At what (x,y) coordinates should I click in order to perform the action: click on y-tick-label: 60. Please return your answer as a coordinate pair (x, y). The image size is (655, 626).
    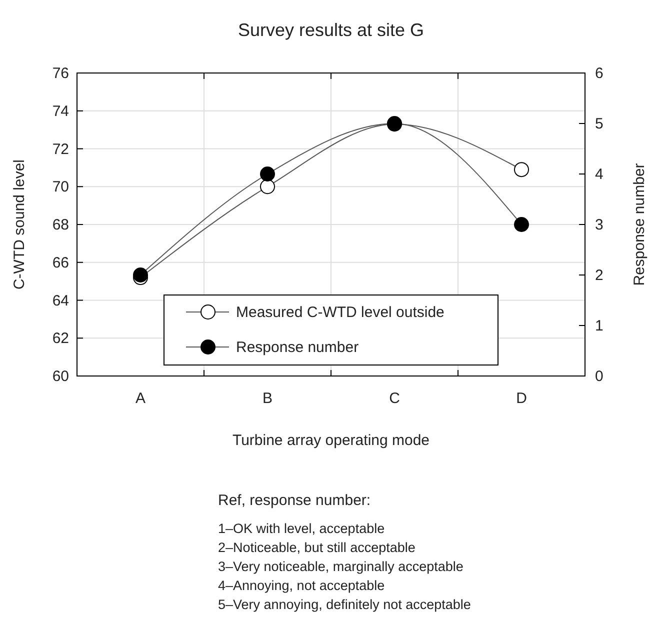
    Looking at the image, I should click on (60, 376).